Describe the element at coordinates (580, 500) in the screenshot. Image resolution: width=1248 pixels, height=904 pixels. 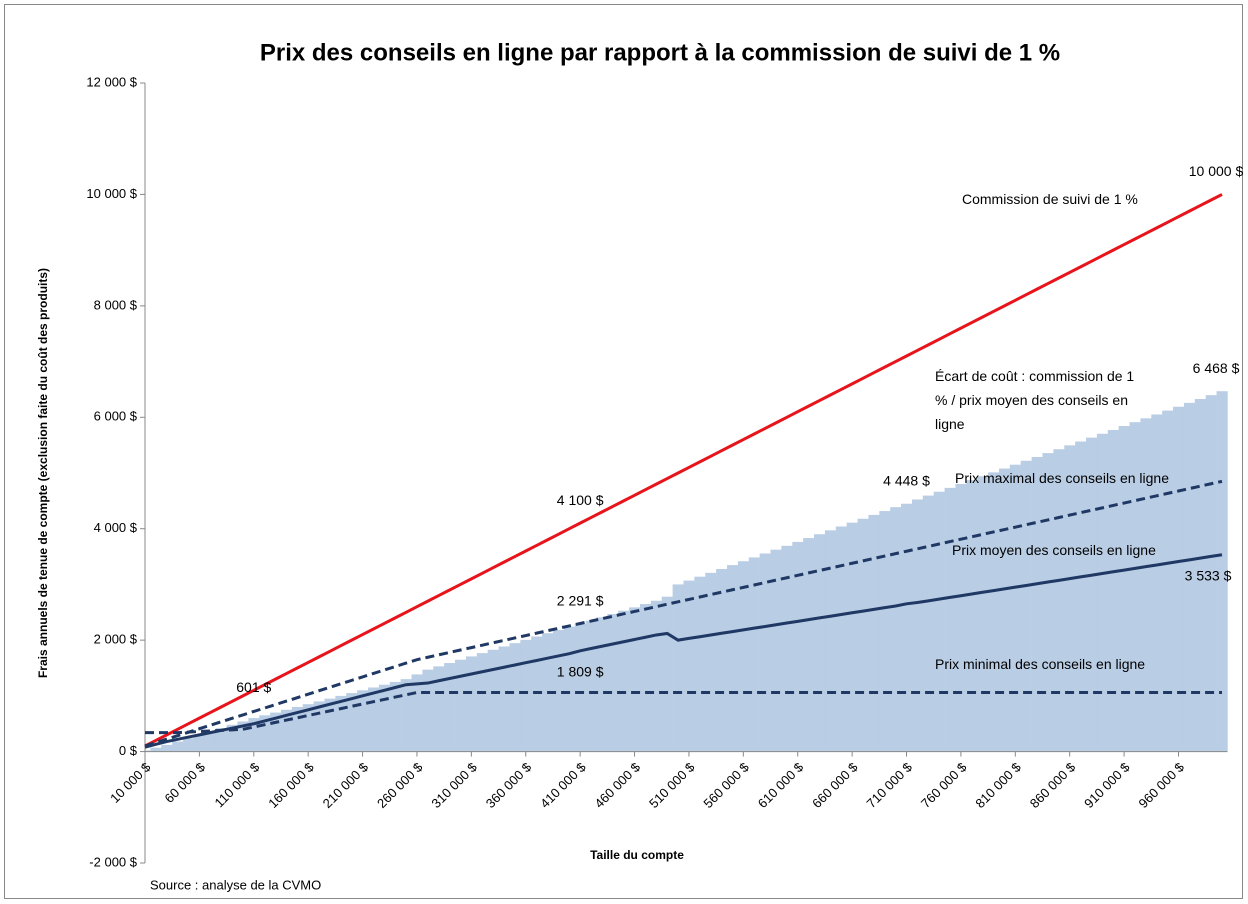
I see `data-label: 4 100 $` at that location.